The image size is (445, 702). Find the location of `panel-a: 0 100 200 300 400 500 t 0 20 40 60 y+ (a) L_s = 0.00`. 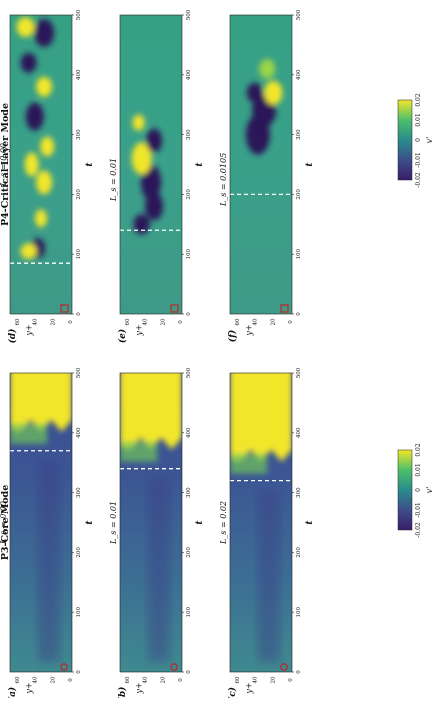

panel-a: 0 100 200 300 400 500 t 0 20 40 60 y+ (a) L_s = 0.00 is located at coordinates (47, 534).